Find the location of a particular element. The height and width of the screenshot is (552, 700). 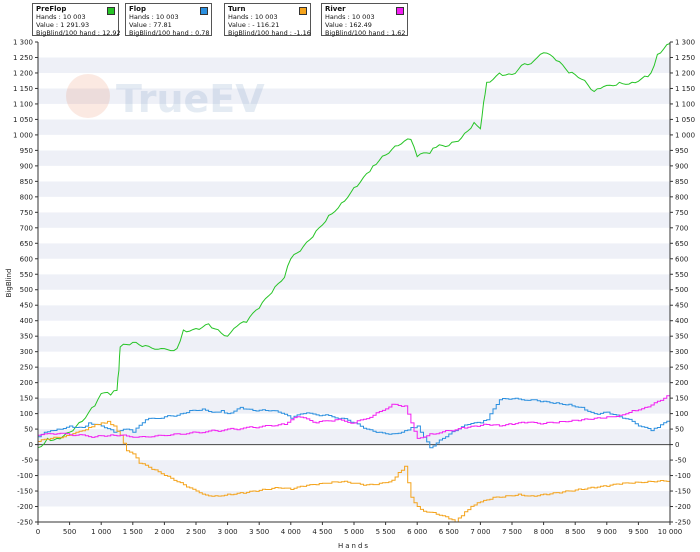

legend-value: 162.49 is located at coordinates (360, 25).